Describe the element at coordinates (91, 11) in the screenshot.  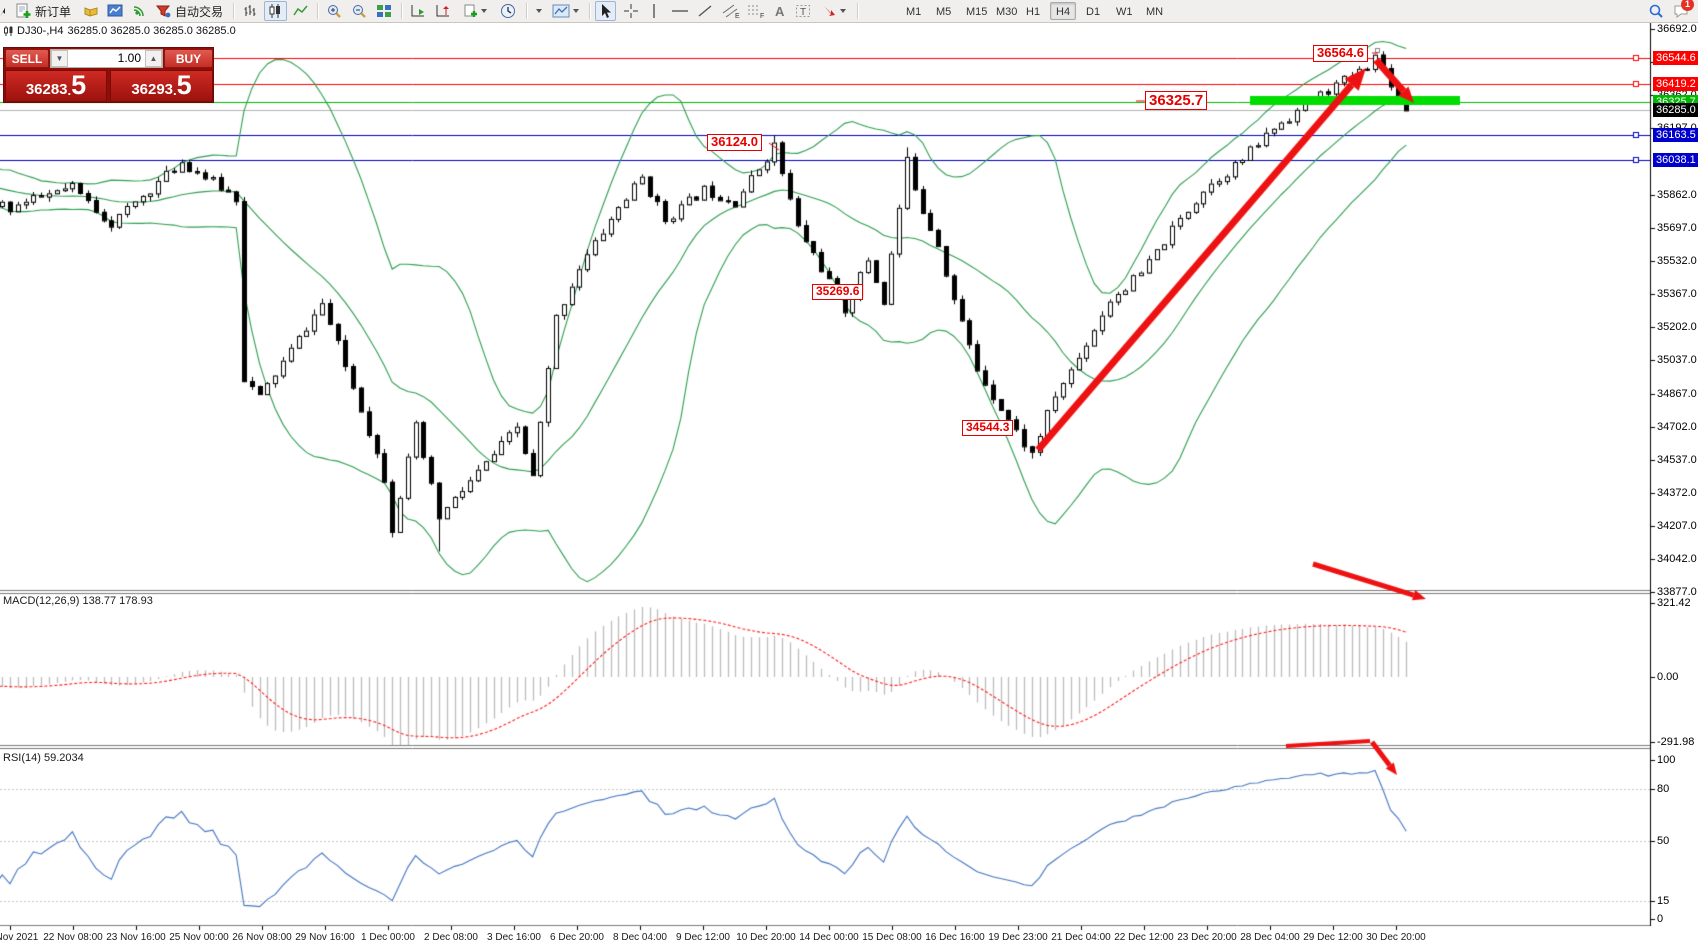
I see `history-center-icon` at that location.